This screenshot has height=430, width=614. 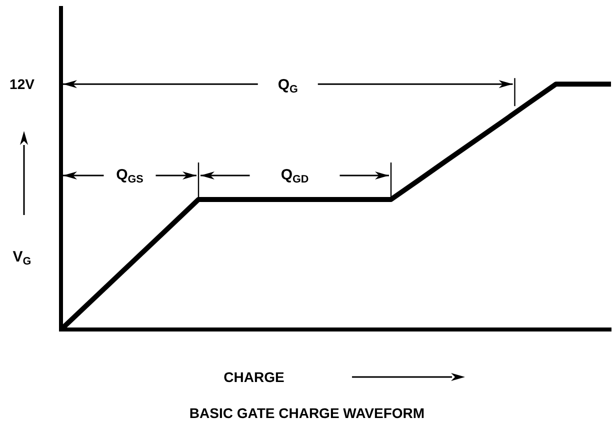 What do you see at coordinates (22, 84) in the screenshot?
I see `text: 12V` at bounding box center [22, 84].